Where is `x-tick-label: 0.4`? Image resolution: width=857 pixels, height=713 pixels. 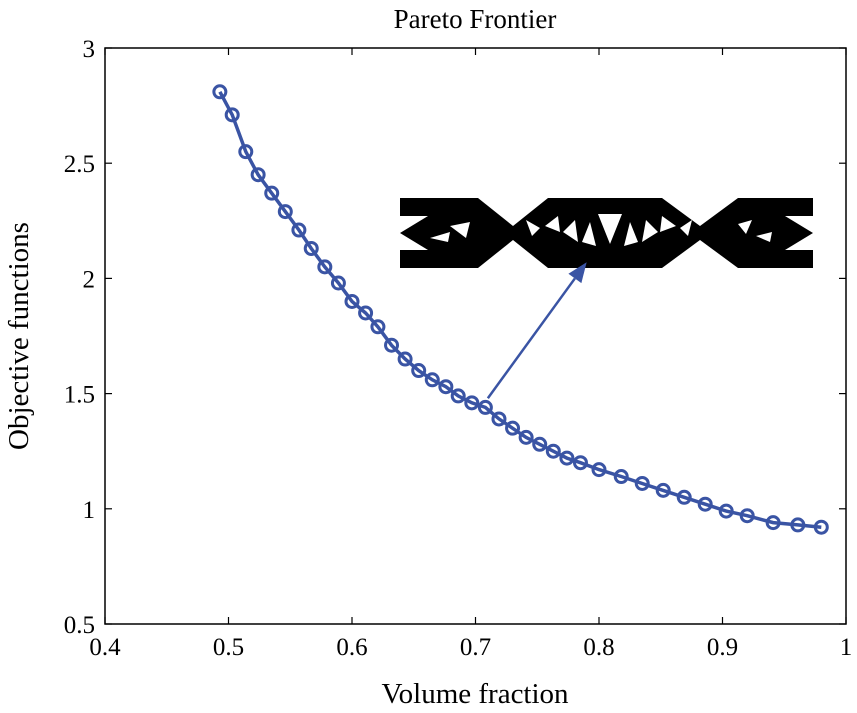
x-tick-label: 0.4 is located at coordinates (105, 647).